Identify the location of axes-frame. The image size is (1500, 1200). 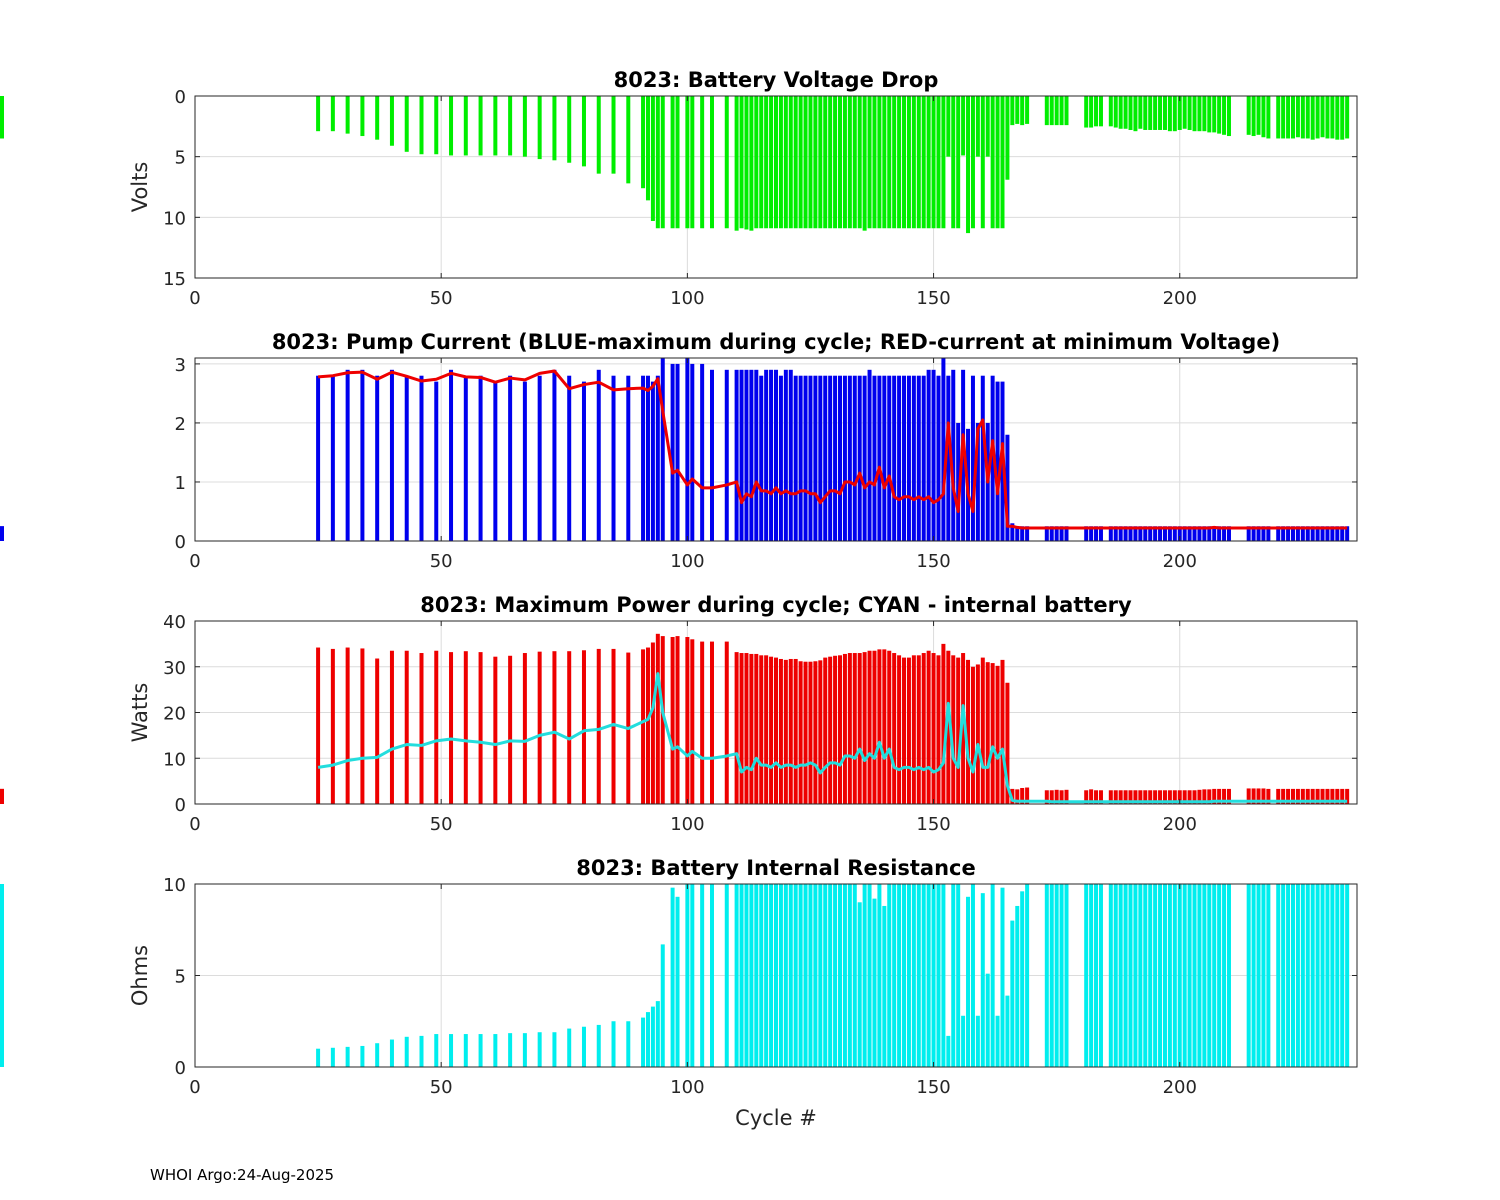
(776, 187).